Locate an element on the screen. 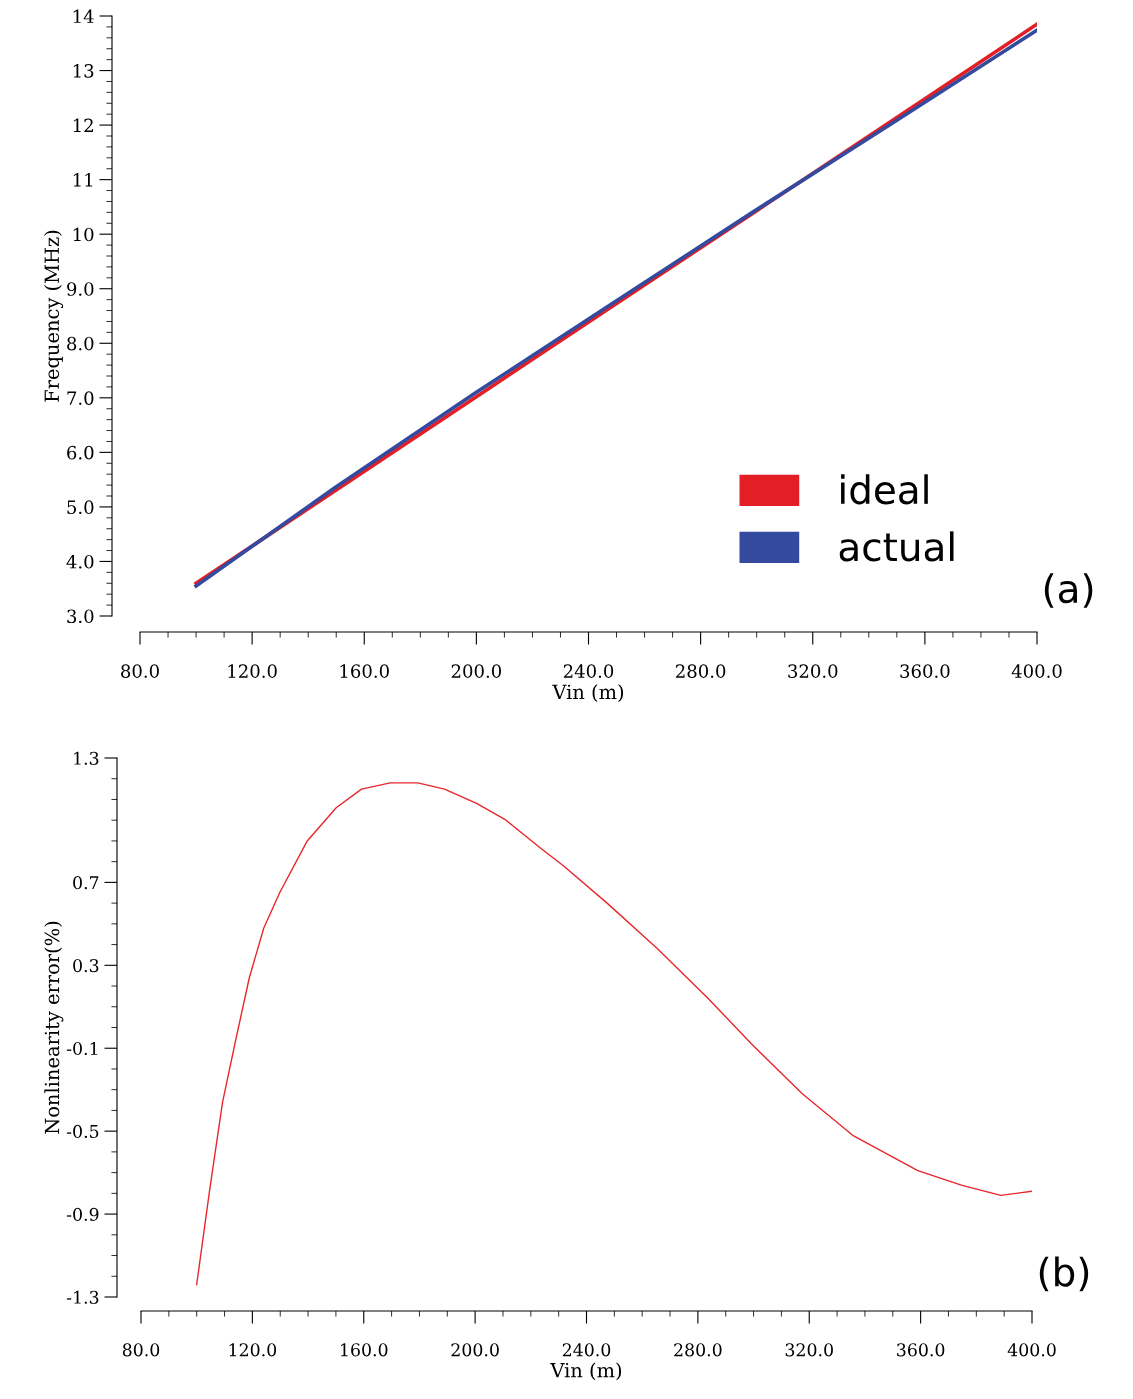 Image resolution: width=1133 pixels, height=1399 pixels. y-tick-label: -1.3 is located at coordinates (82, 1297).